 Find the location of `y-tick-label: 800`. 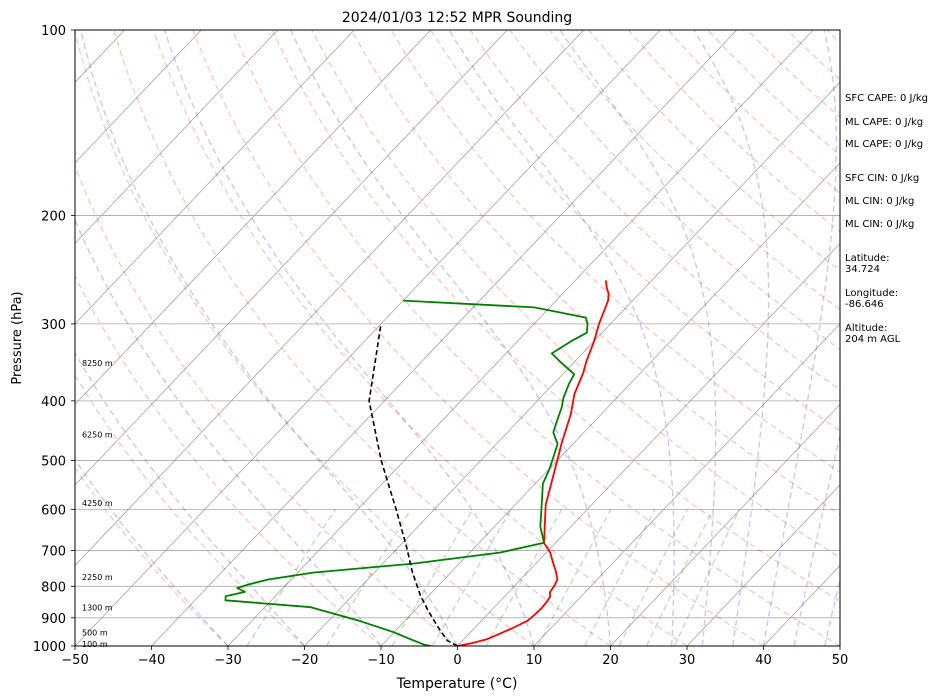

y-tick-label: 800 is located at coordinates (53, 587).